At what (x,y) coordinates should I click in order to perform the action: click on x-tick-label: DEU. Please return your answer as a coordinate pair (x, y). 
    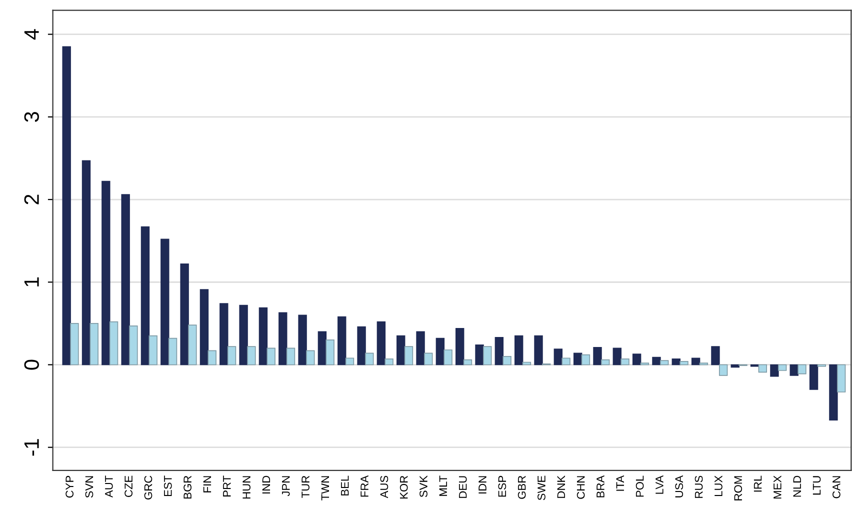
    Looking at the image, I should click on (463, 487).